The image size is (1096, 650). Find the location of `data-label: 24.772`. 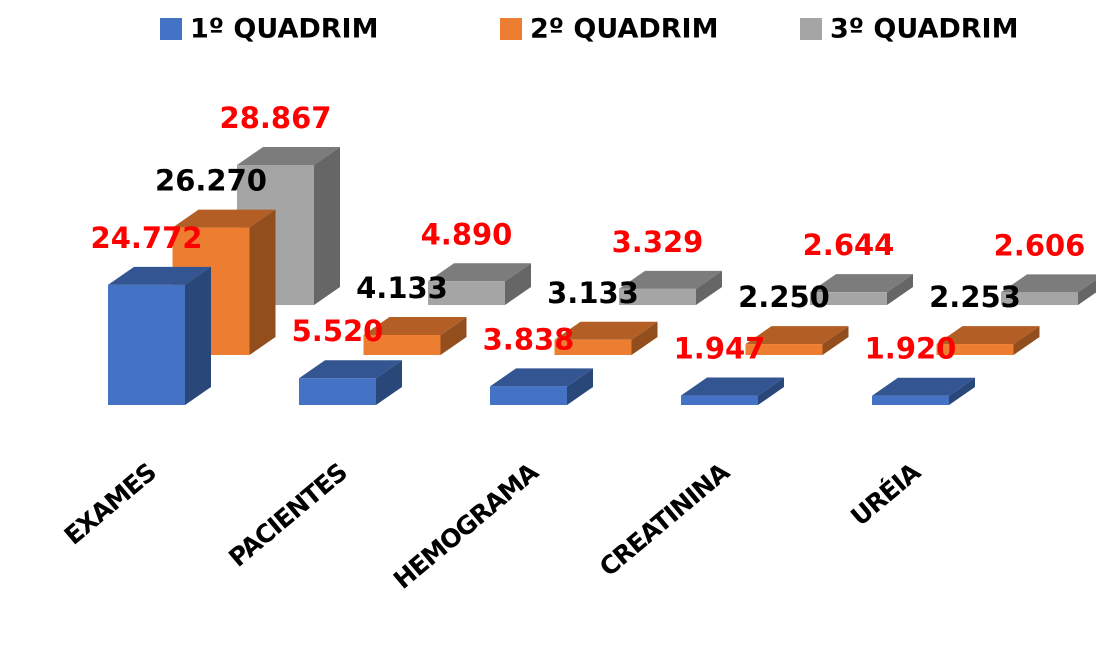

data-label: 24.772 is located at coordinates (147, 238).